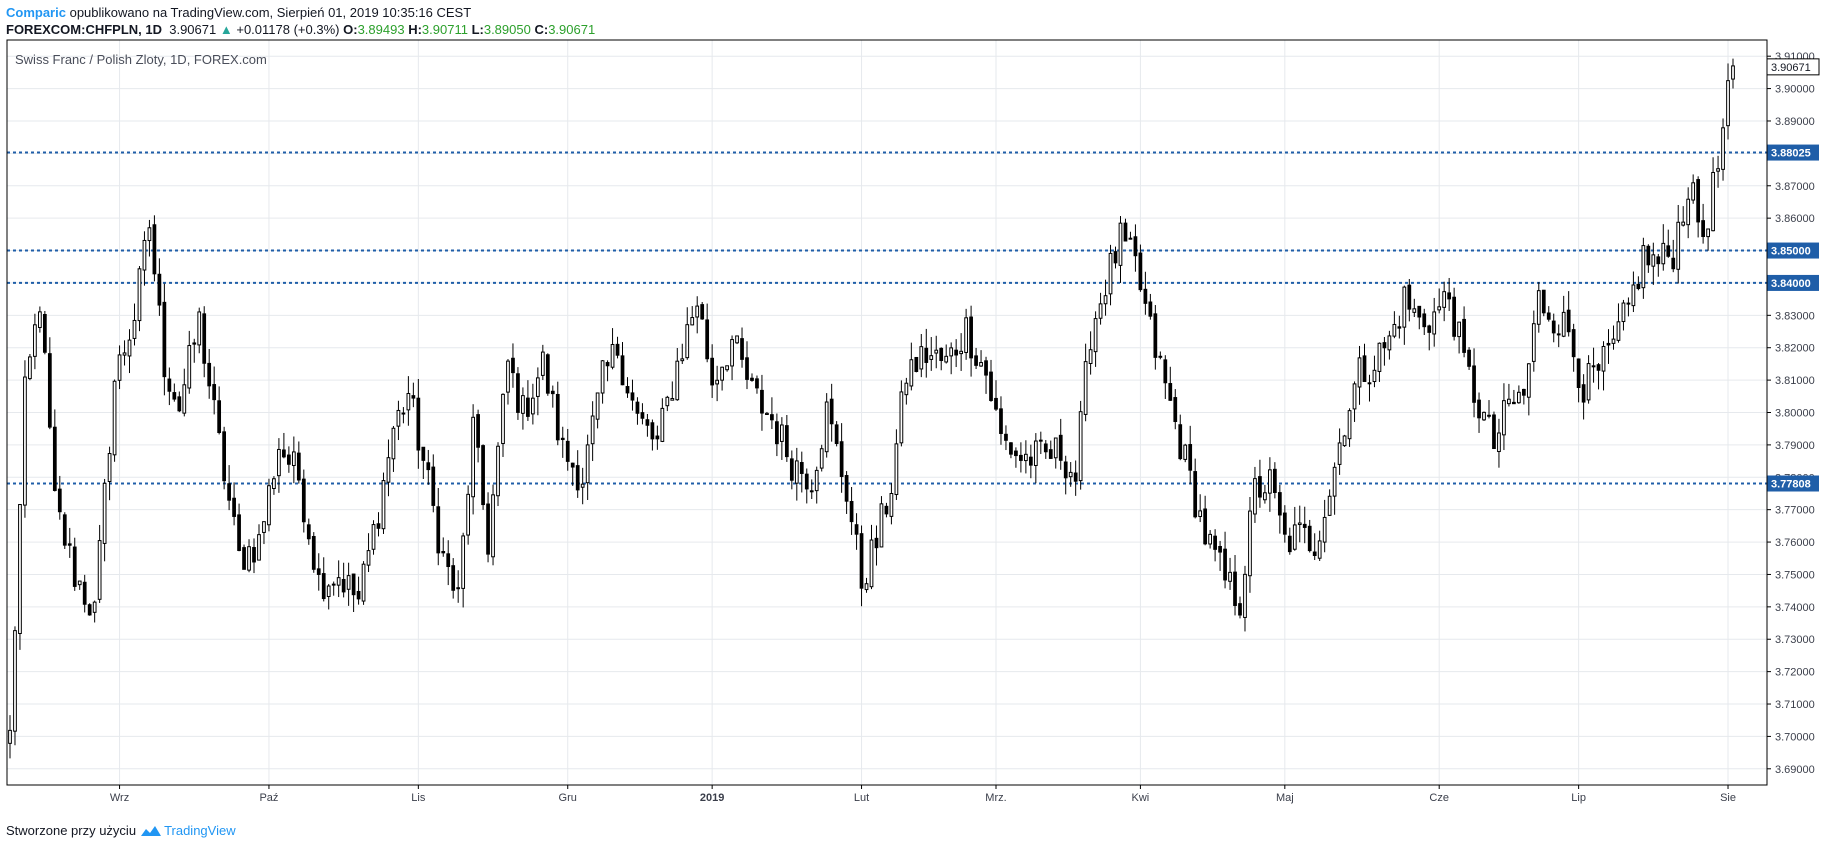  I want to click on y-tick-label: 3.69000, so click(1795, 770).